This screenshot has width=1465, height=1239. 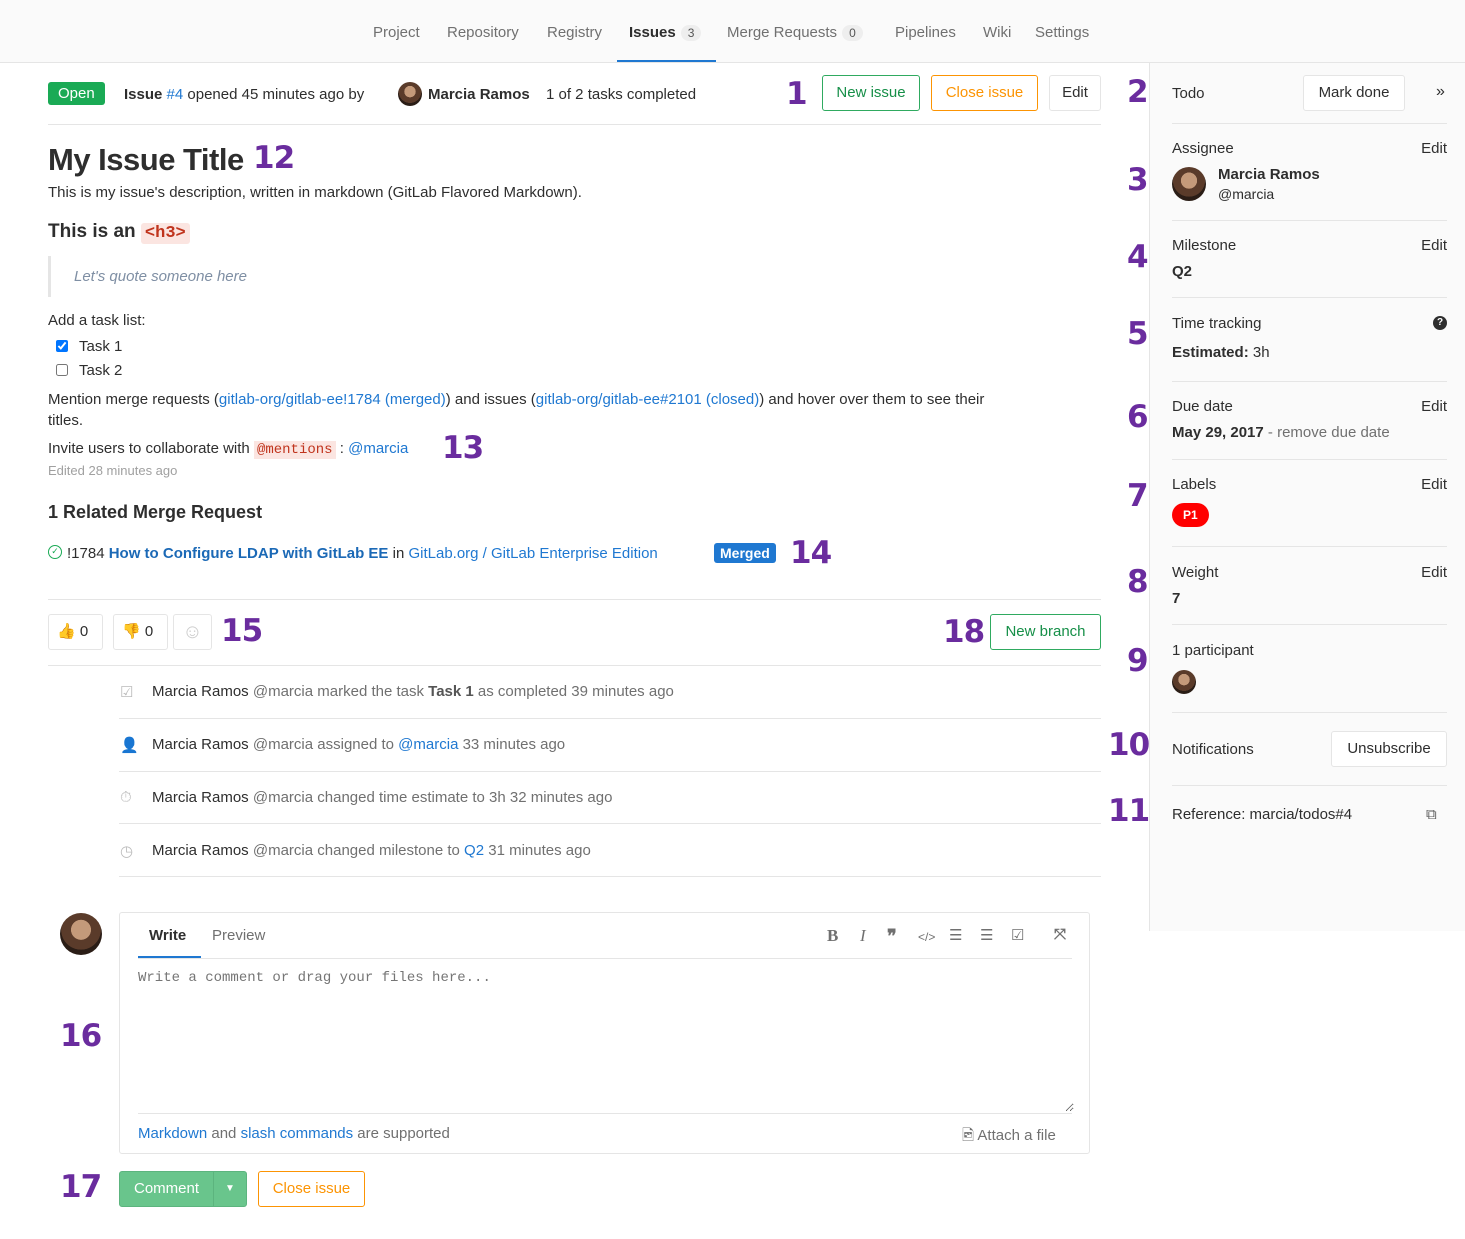 What do you see at coordinates (127, 692) in the screenshot?
I see `checkbox-icon: ☑` at bounding box center [127, 692].